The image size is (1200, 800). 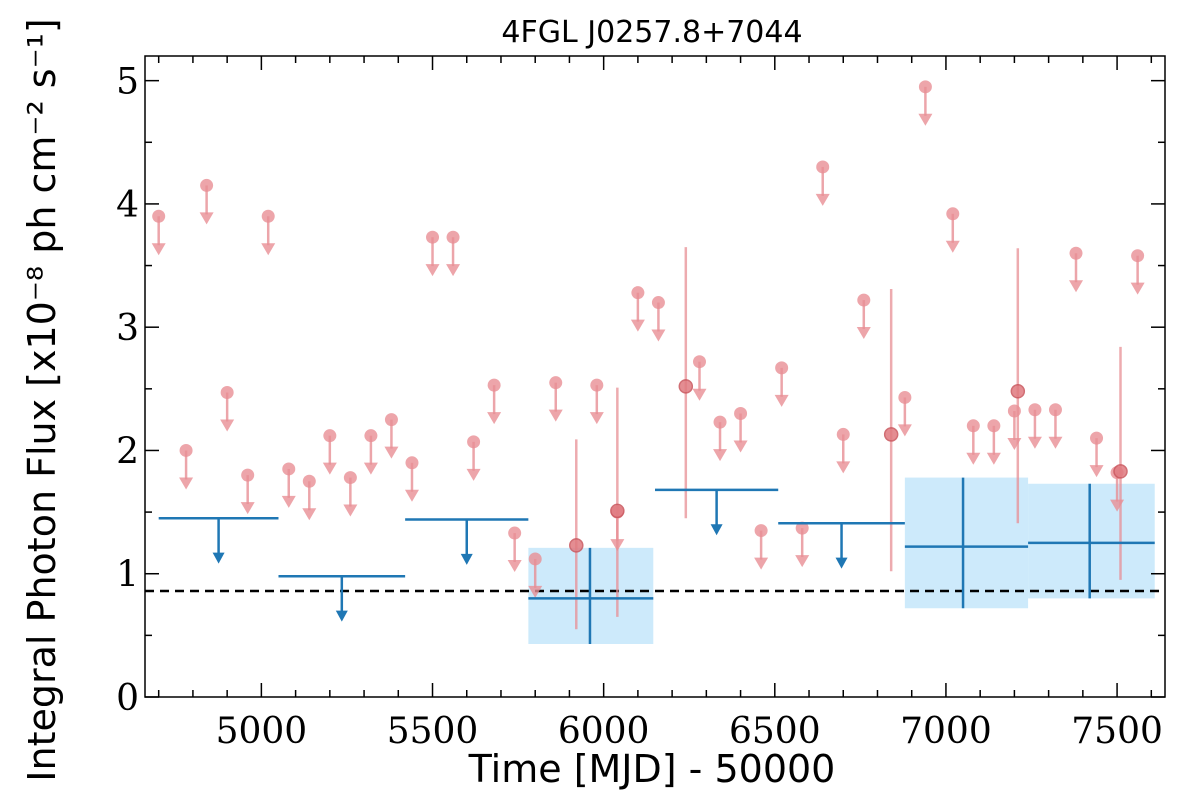 I want to click on y-tick-label: 2, so click(x=127, y=451).